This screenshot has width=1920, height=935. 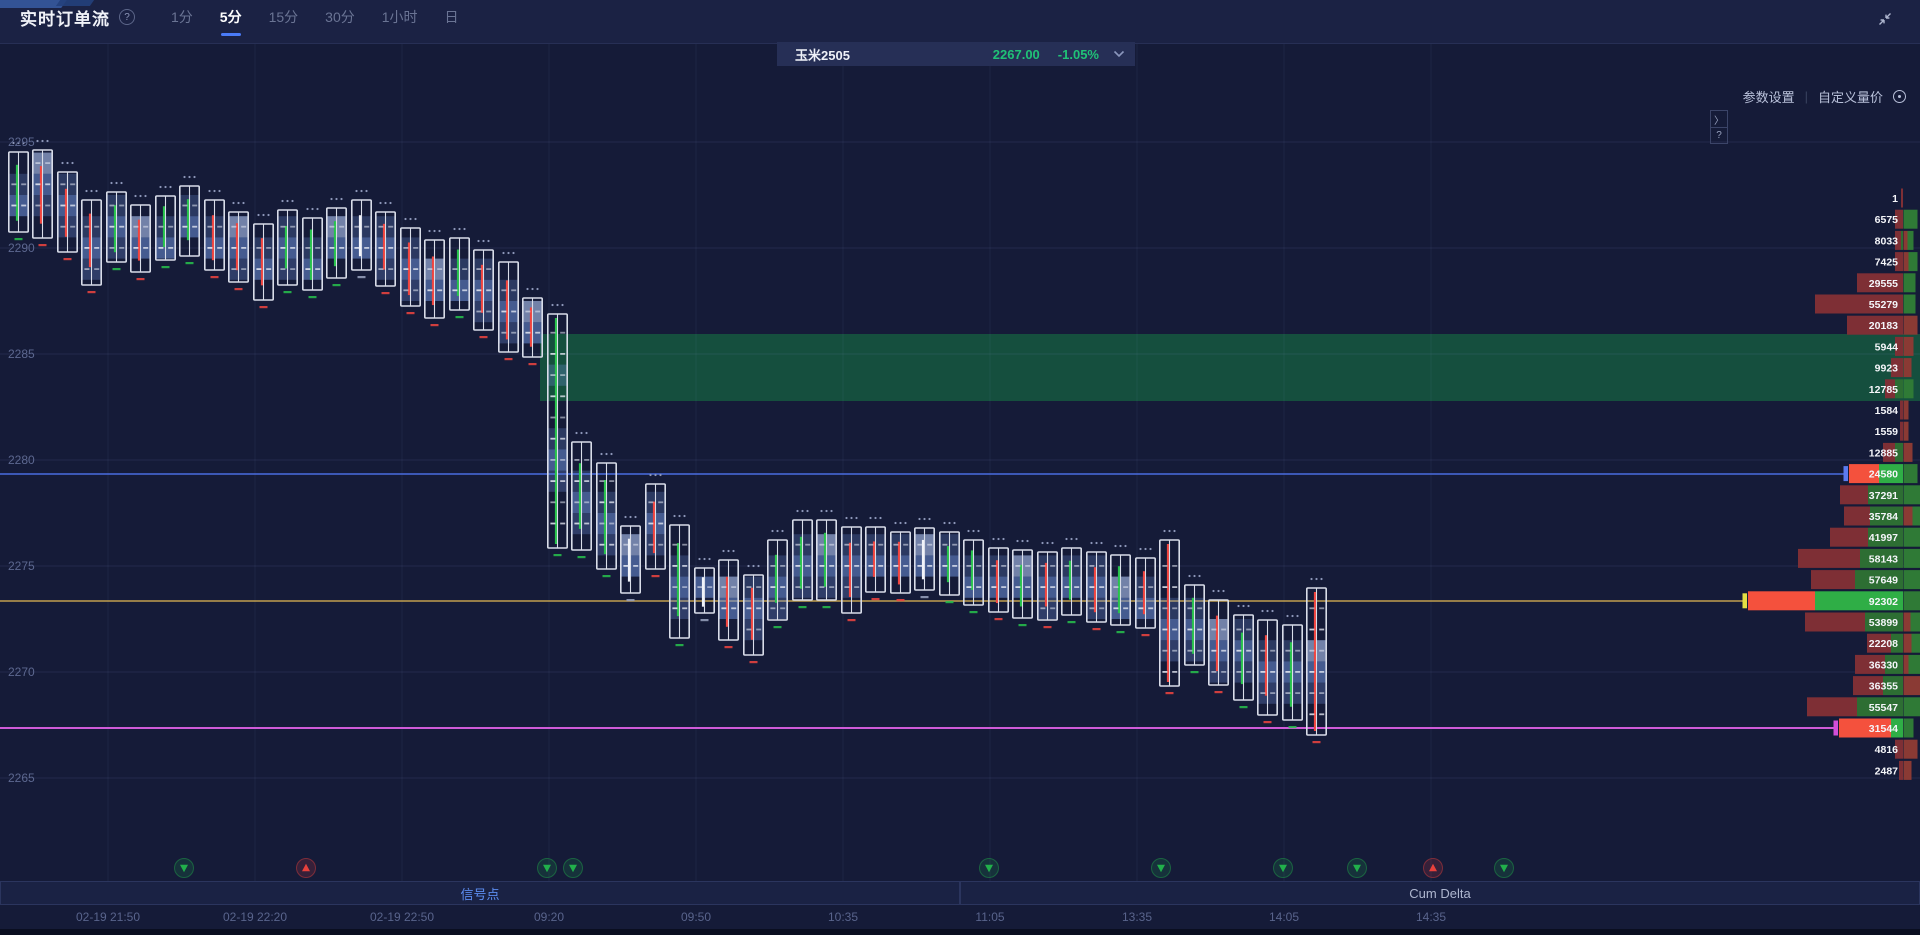 I want to click on signal-points-panel: 信号点, so click(x=480, y=893).